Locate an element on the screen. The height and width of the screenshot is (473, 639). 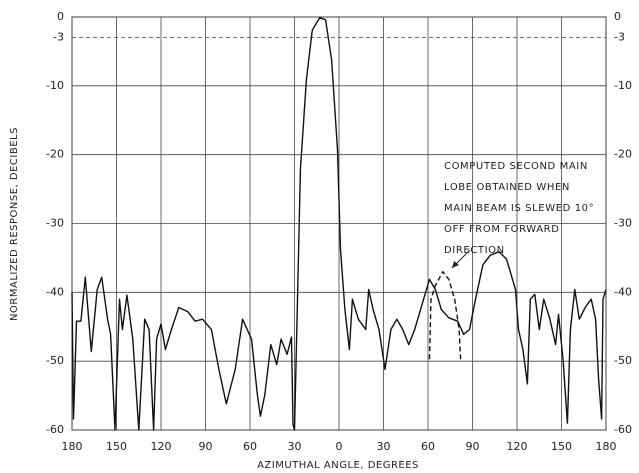
y-tick-label: -10 is located at coordinates (55, 85).